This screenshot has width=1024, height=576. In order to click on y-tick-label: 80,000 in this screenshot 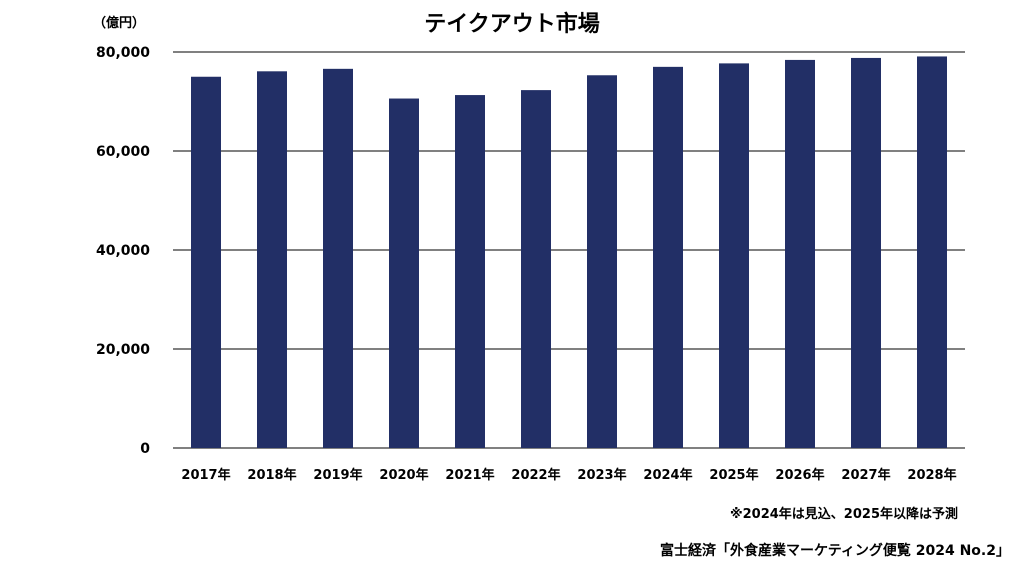, I will do `click(123, 53)`.